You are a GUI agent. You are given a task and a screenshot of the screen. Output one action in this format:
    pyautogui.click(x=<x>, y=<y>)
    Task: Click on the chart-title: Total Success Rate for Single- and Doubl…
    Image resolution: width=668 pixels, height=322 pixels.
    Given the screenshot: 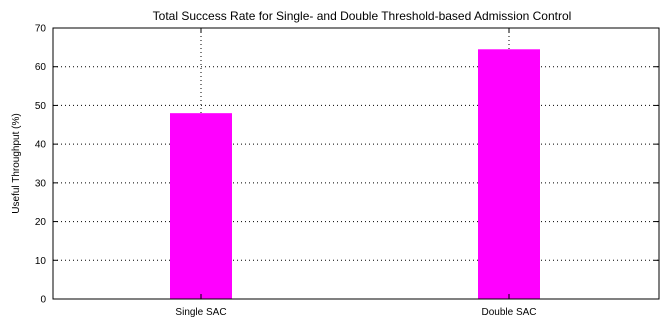 What is the action you would take?
    pyautogui.click(x=362, y=16)
    